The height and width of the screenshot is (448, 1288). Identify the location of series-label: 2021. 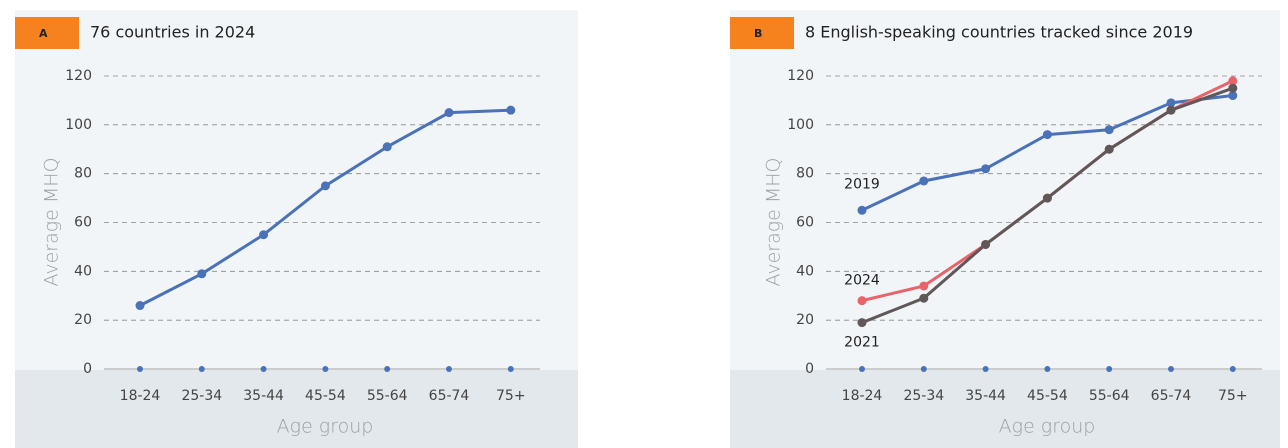
(862, 343).